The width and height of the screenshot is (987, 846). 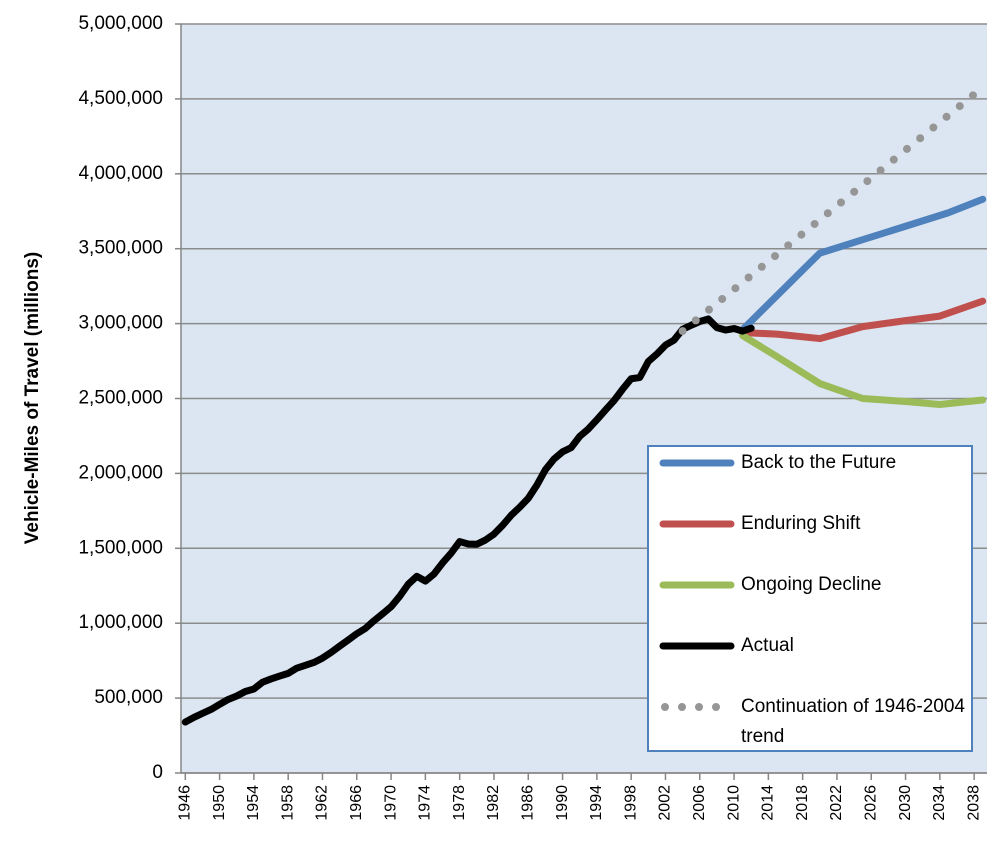 What do you see at coordinates (287, 803) in the screenshot?
I see `x-tick-label: 1958` at bounding box center [287, 803].